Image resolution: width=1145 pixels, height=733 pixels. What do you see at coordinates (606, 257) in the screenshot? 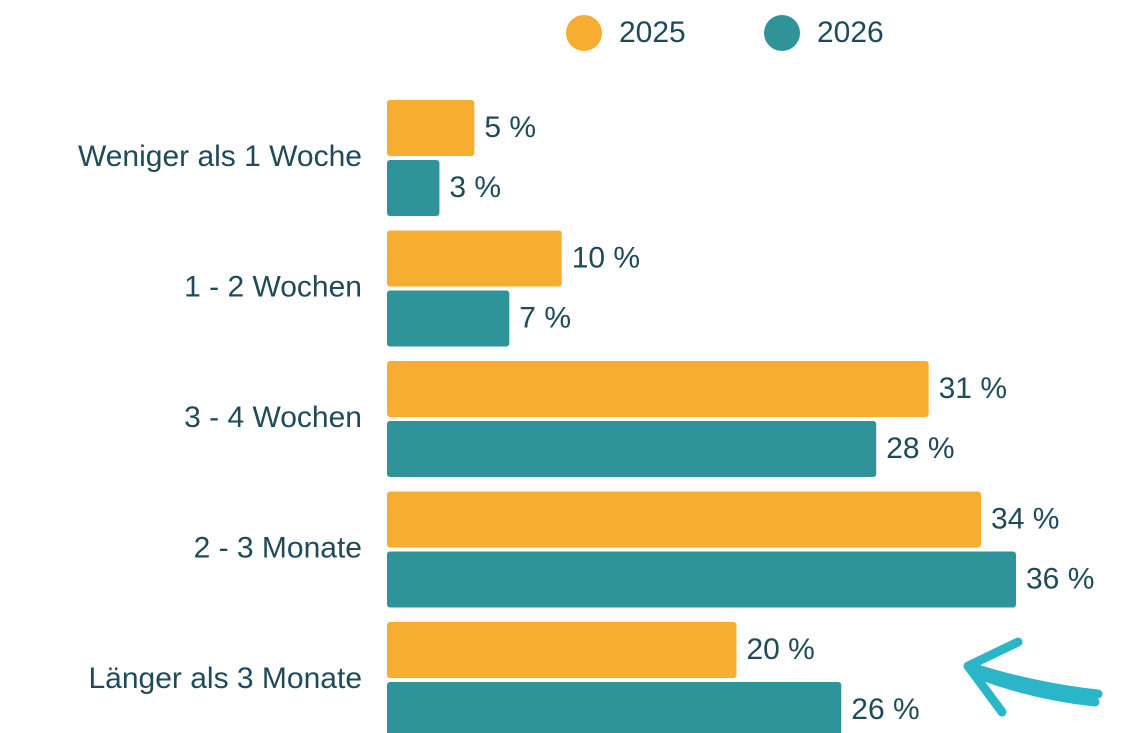
I see `value-label: 10 %` at bounding box center [606, 257].